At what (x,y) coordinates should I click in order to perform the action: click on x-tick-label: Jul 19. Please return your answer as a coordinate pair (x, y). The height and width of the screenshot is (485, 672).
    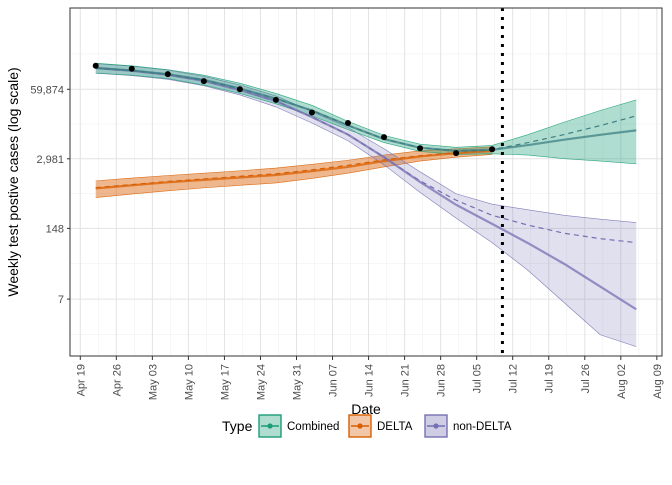
    Looking at the image, I should click on (550, 378).